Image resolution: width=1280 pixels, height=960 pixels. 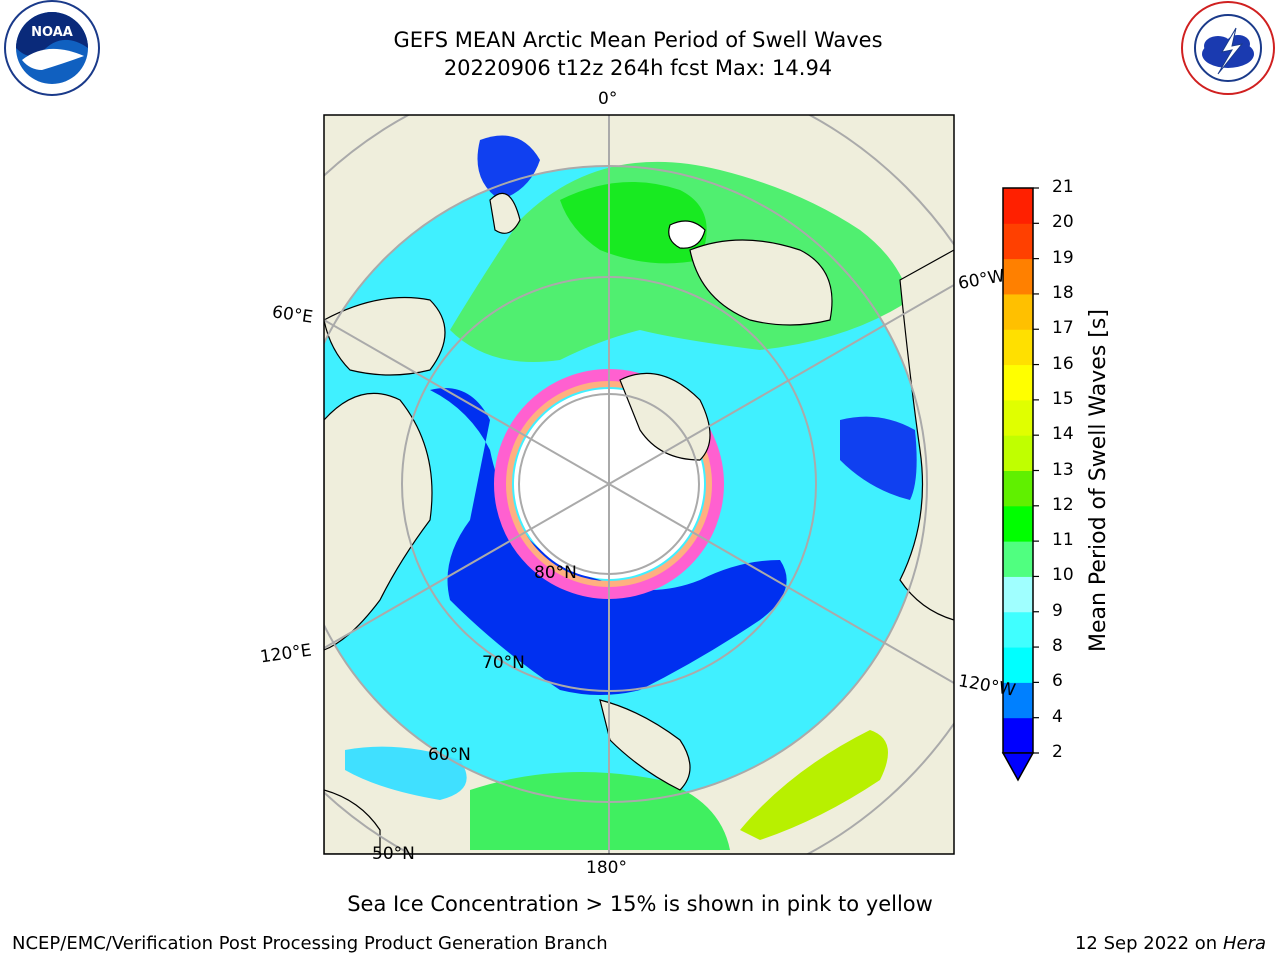 What do you see at coordinates (1228, 50) in the screenshot?
I see `nws-logo` at bounding box center [1228, 50].